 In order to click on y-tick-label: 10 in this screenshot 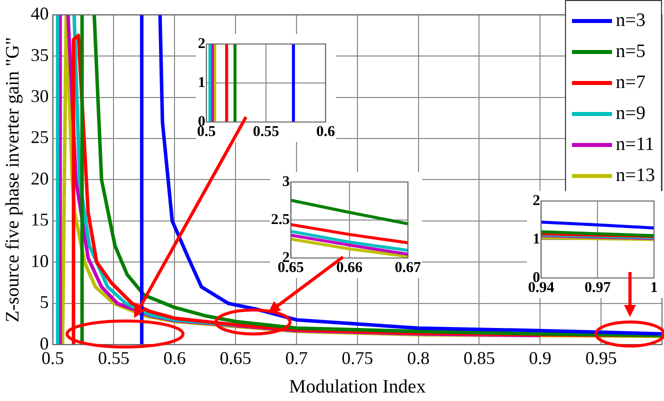, I will do `click(39, 260)`.